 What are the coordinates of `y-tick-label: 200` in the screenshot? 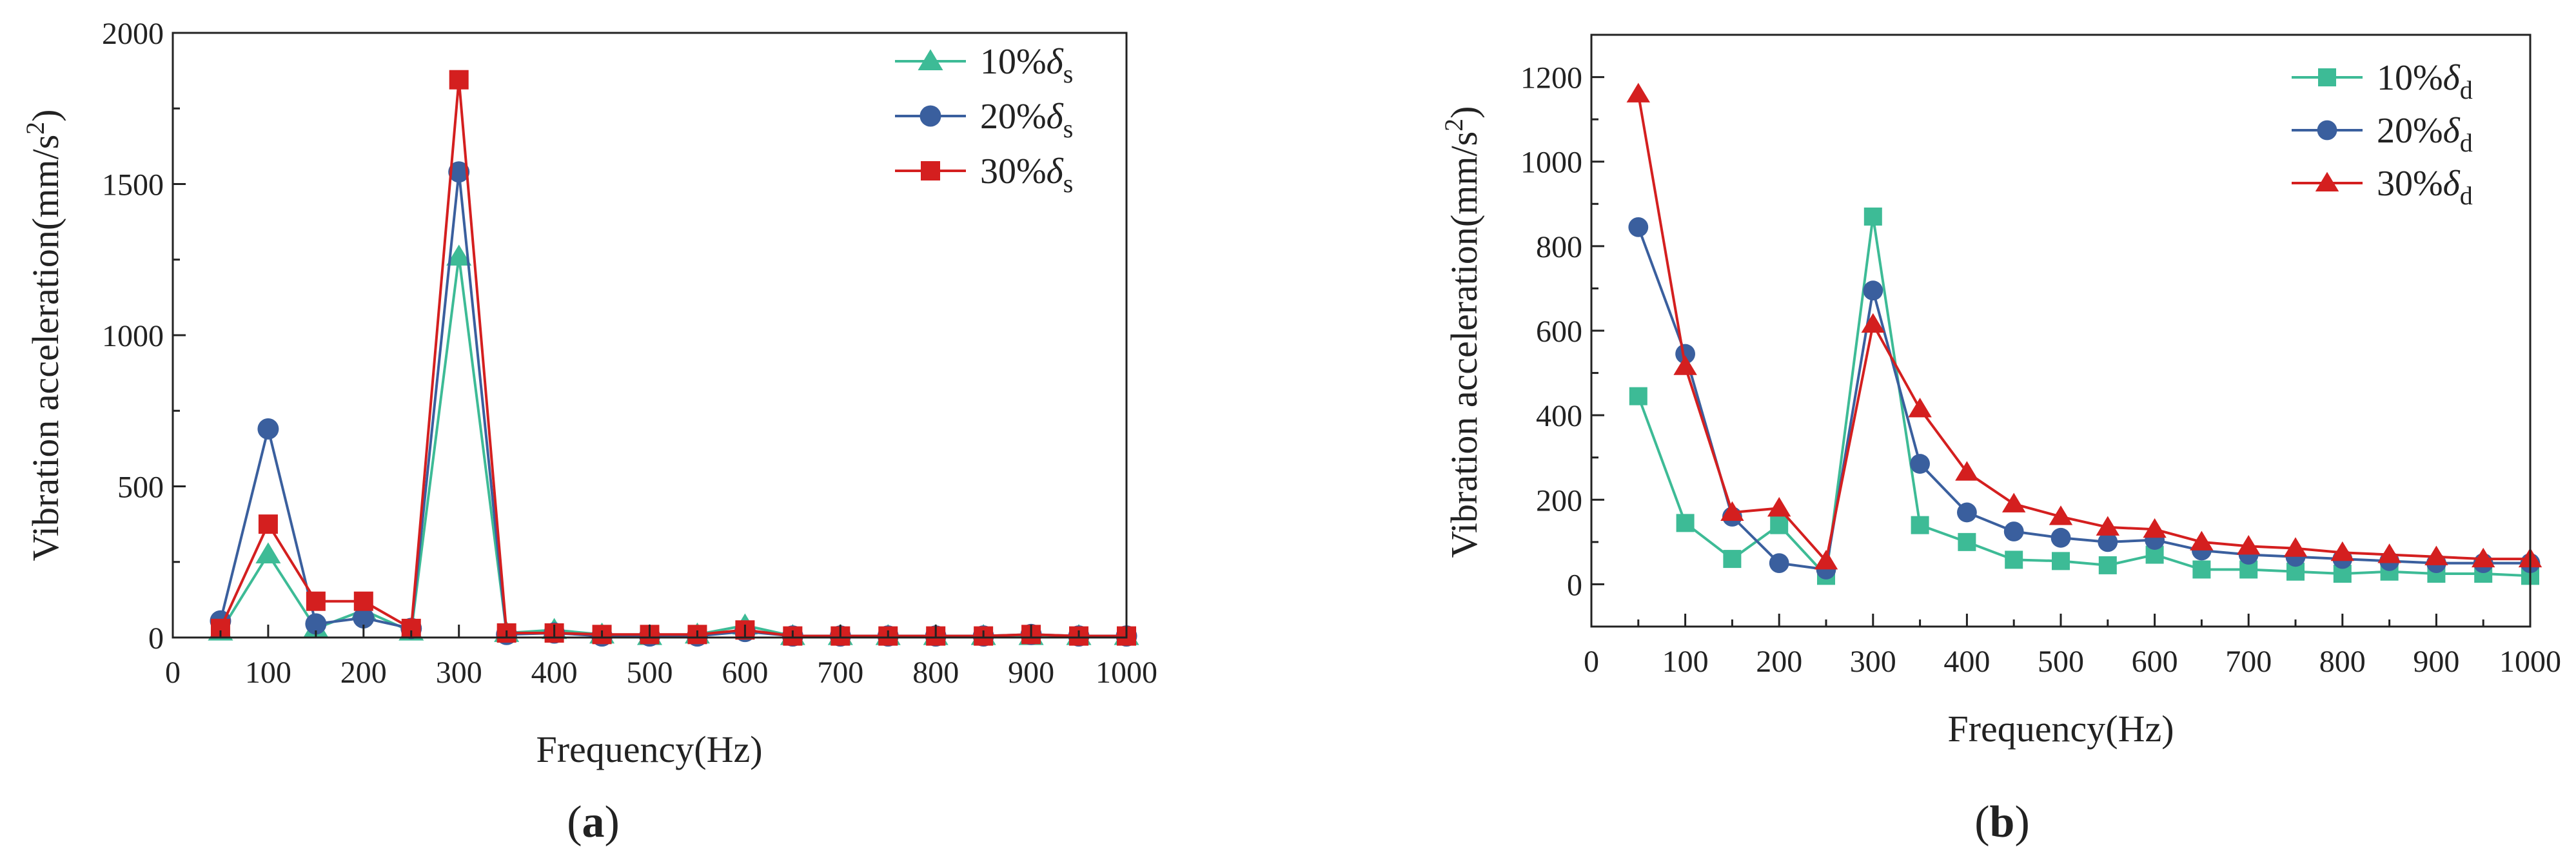 It's located at (1559, 500).